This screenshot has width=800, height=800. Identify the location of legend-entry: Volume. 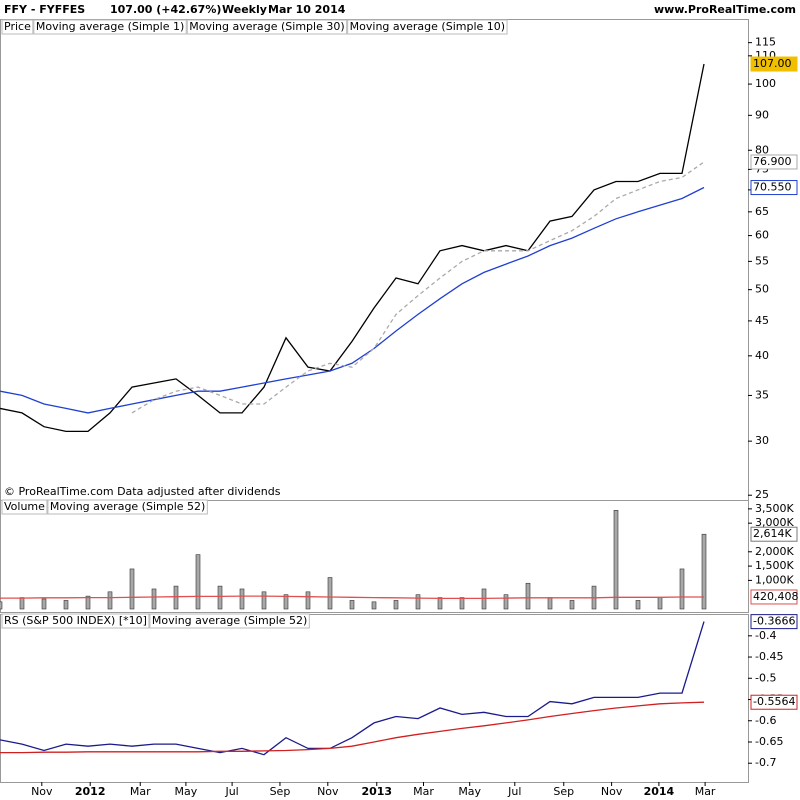
(24, 506).